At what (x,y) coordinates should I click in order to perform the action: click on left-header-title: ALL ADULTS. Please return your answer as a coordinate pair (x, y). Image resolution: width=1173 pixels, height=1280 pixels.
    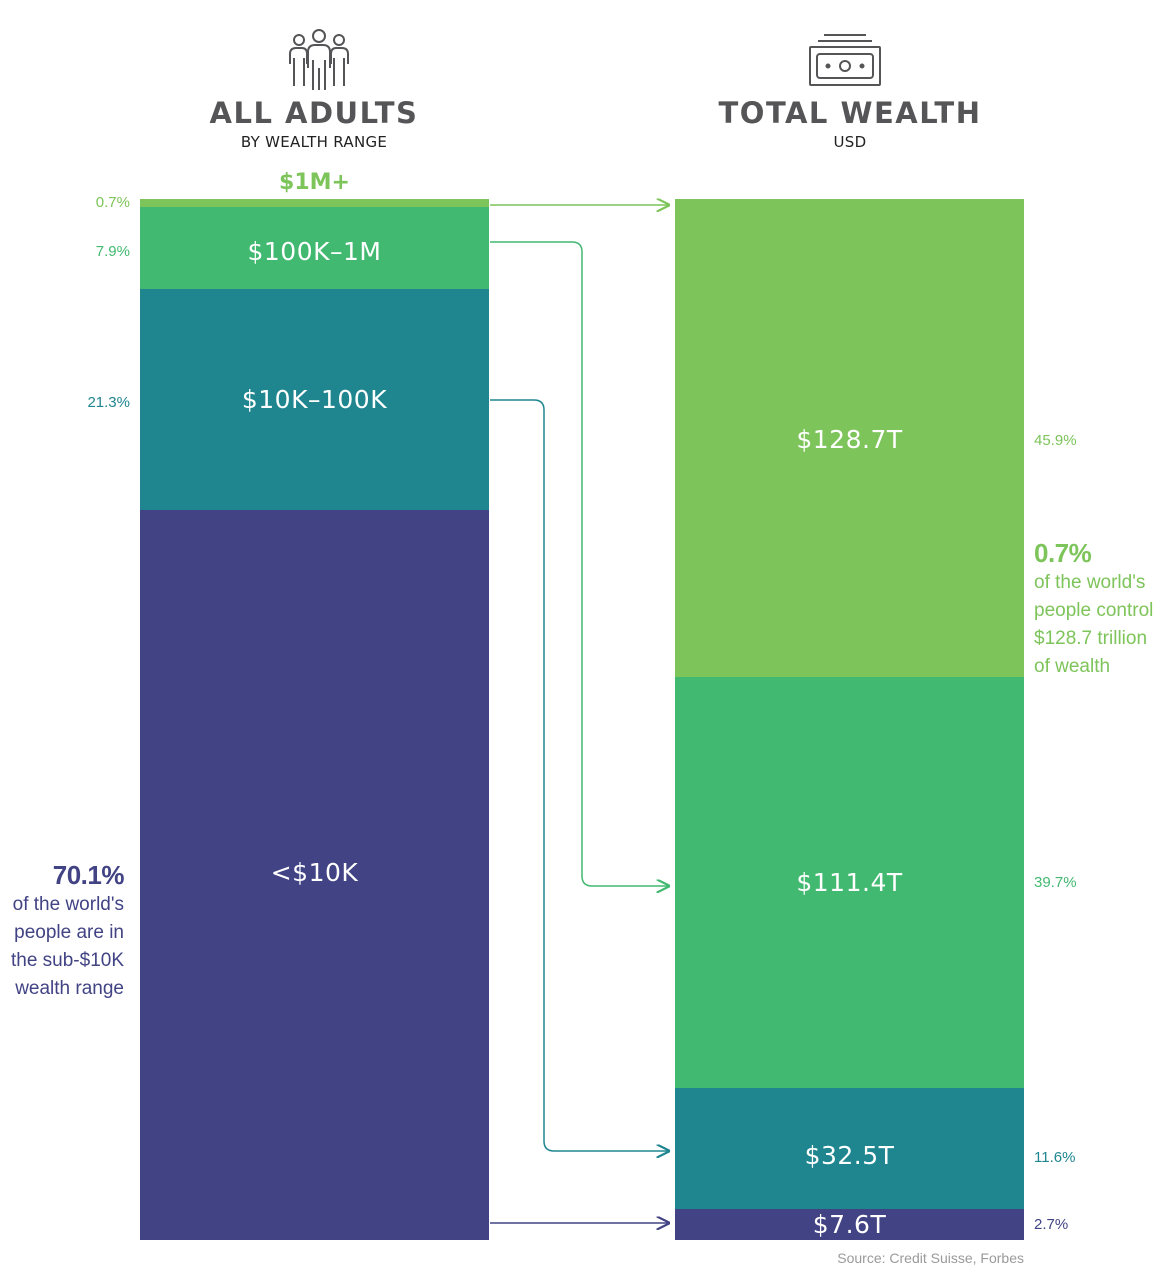
    Looking at the image, I should click on (314, 113).